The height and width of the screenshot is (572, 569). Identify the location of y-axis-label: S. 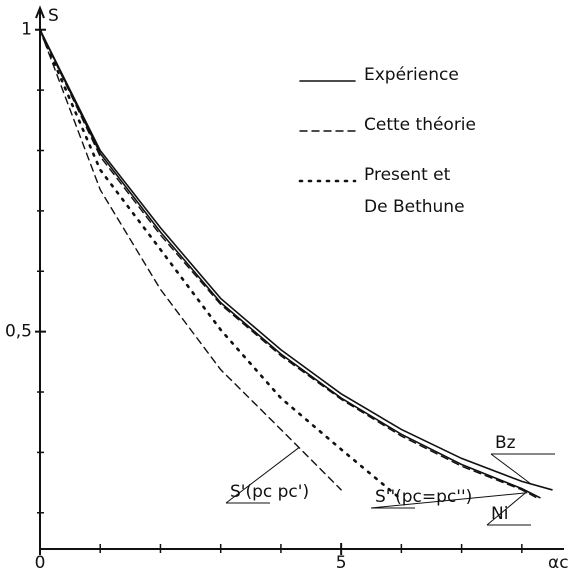
(53, 16).